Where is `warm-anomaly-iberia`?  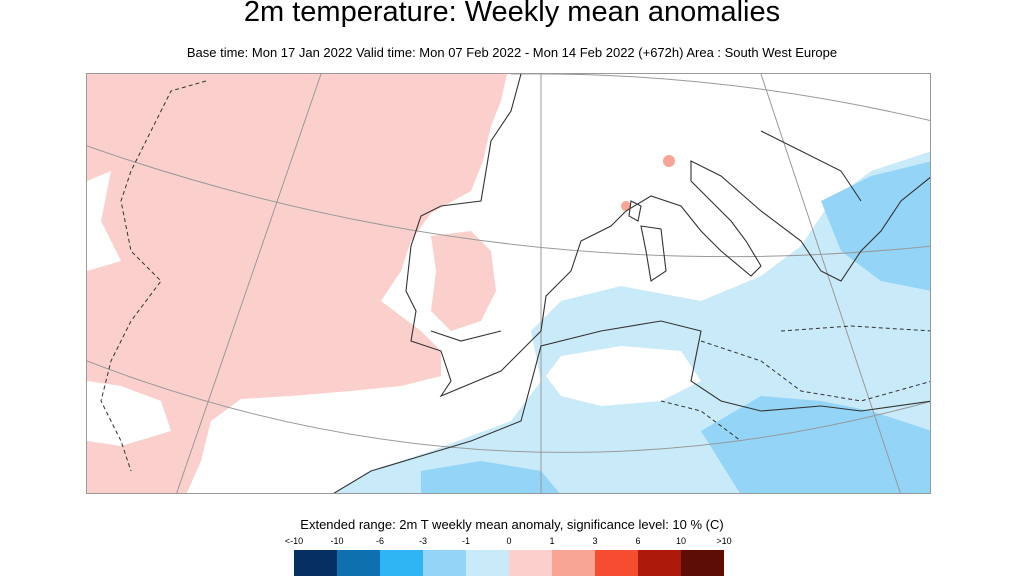 warm-anomaly-iberia is located at coordinates (463, 281).